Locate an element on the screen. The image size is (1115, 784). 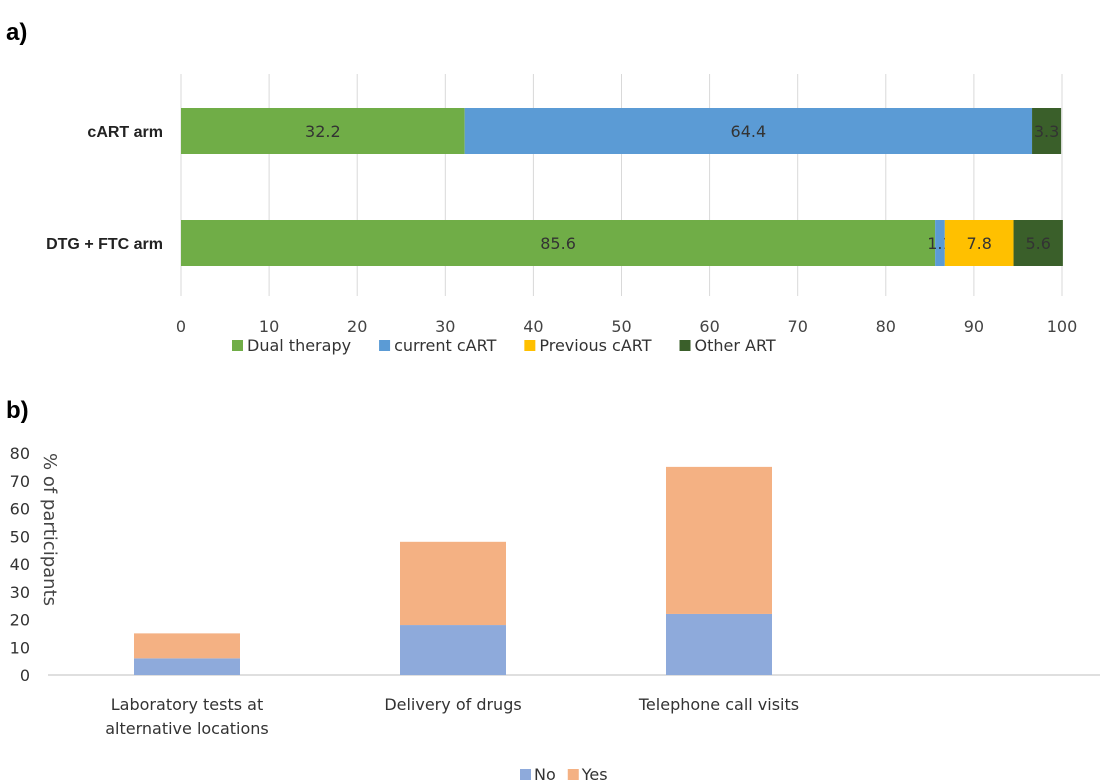
legend-b: No Yes is located at coordinates (564, 774).